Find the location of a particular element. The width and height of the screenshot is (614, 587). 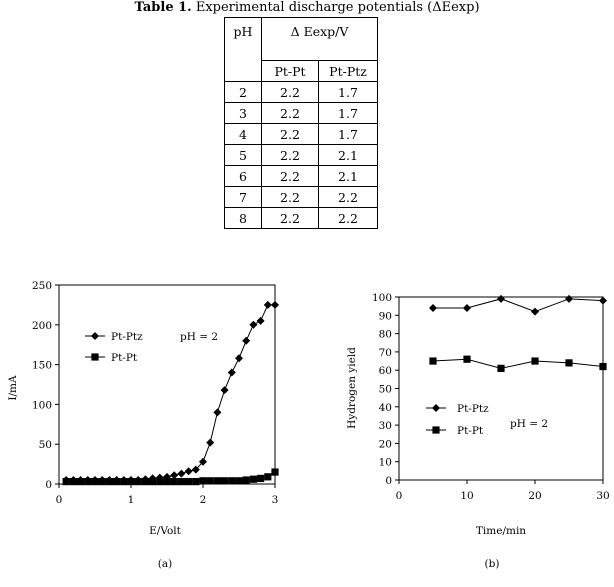

y-tick-label: 80 is located at coordinates (385, 335).